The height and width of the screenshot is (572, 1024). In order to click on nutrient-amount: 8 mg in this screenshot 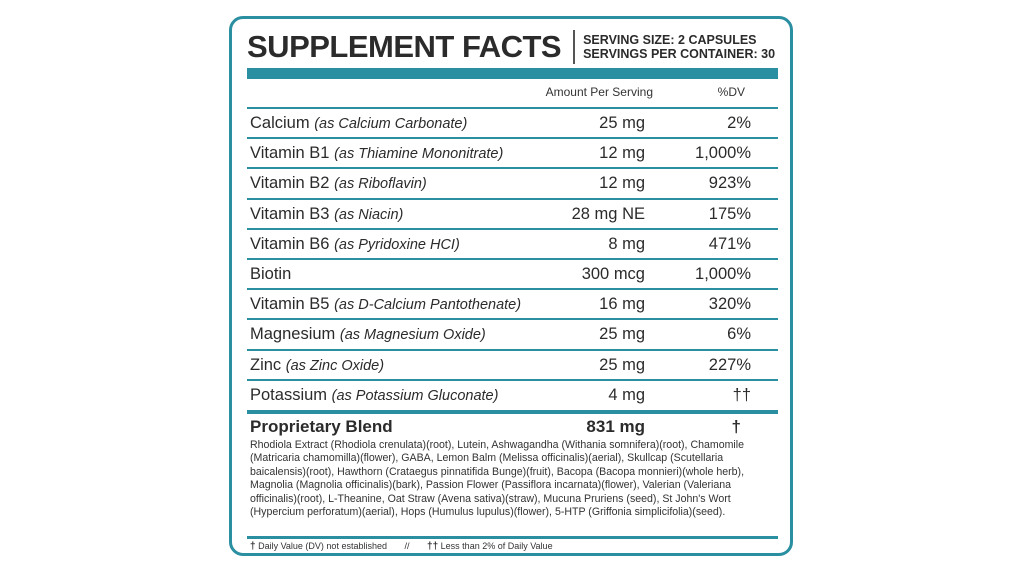, I will do `click(626, 243)`.